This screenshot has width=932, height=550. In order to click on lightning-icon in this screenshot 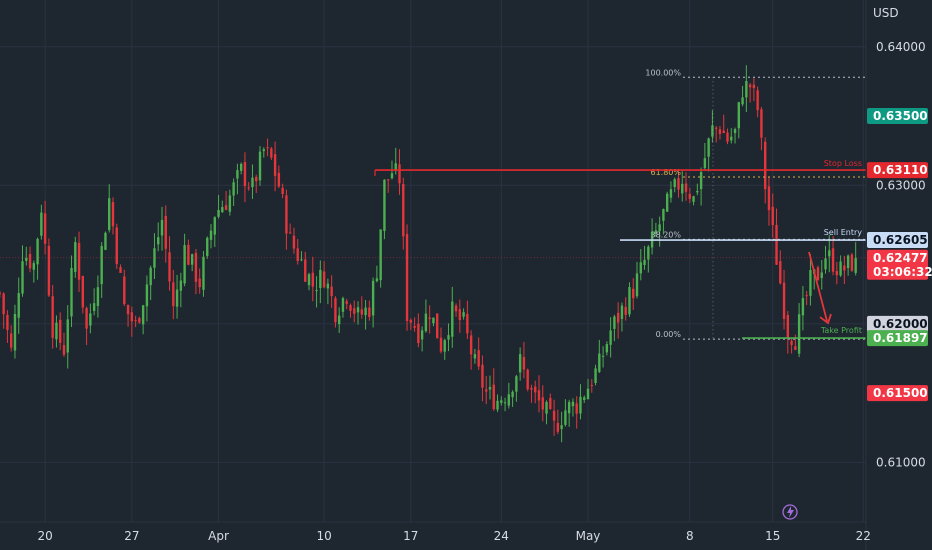, I will do `click(790, 512)`.